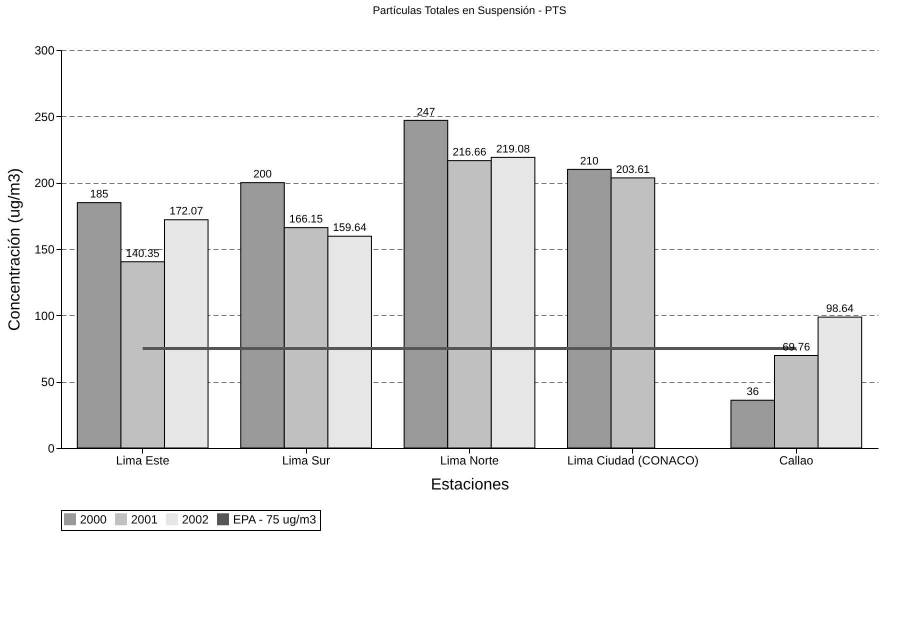 Image resolution: width=913 pixels, height=632 pixels. What do you see at coordinates (470, 485) in the screenshot?
I see `x-axis-title: Estaciones` at bounding box center [470, 485].